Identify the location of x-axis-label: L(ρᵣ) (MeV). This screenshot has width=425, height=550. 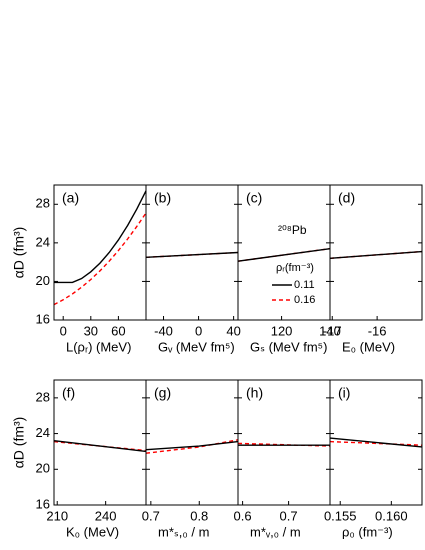
(98, 346).